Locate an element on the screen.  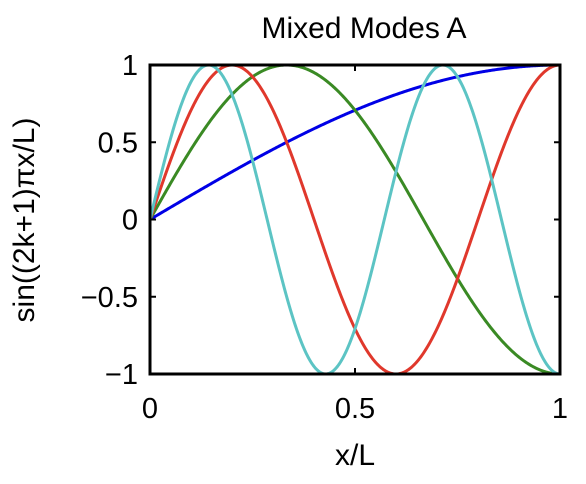
x-axis-label: x/L is located at coordinates (355, 455).